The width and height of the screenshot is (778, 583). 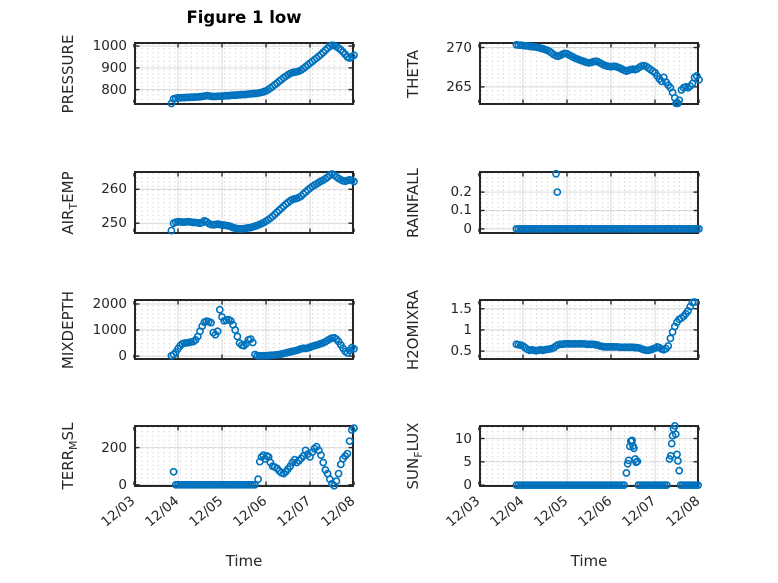 I want to click on y-tick-label: 1.5, so click(x=461, y=308).